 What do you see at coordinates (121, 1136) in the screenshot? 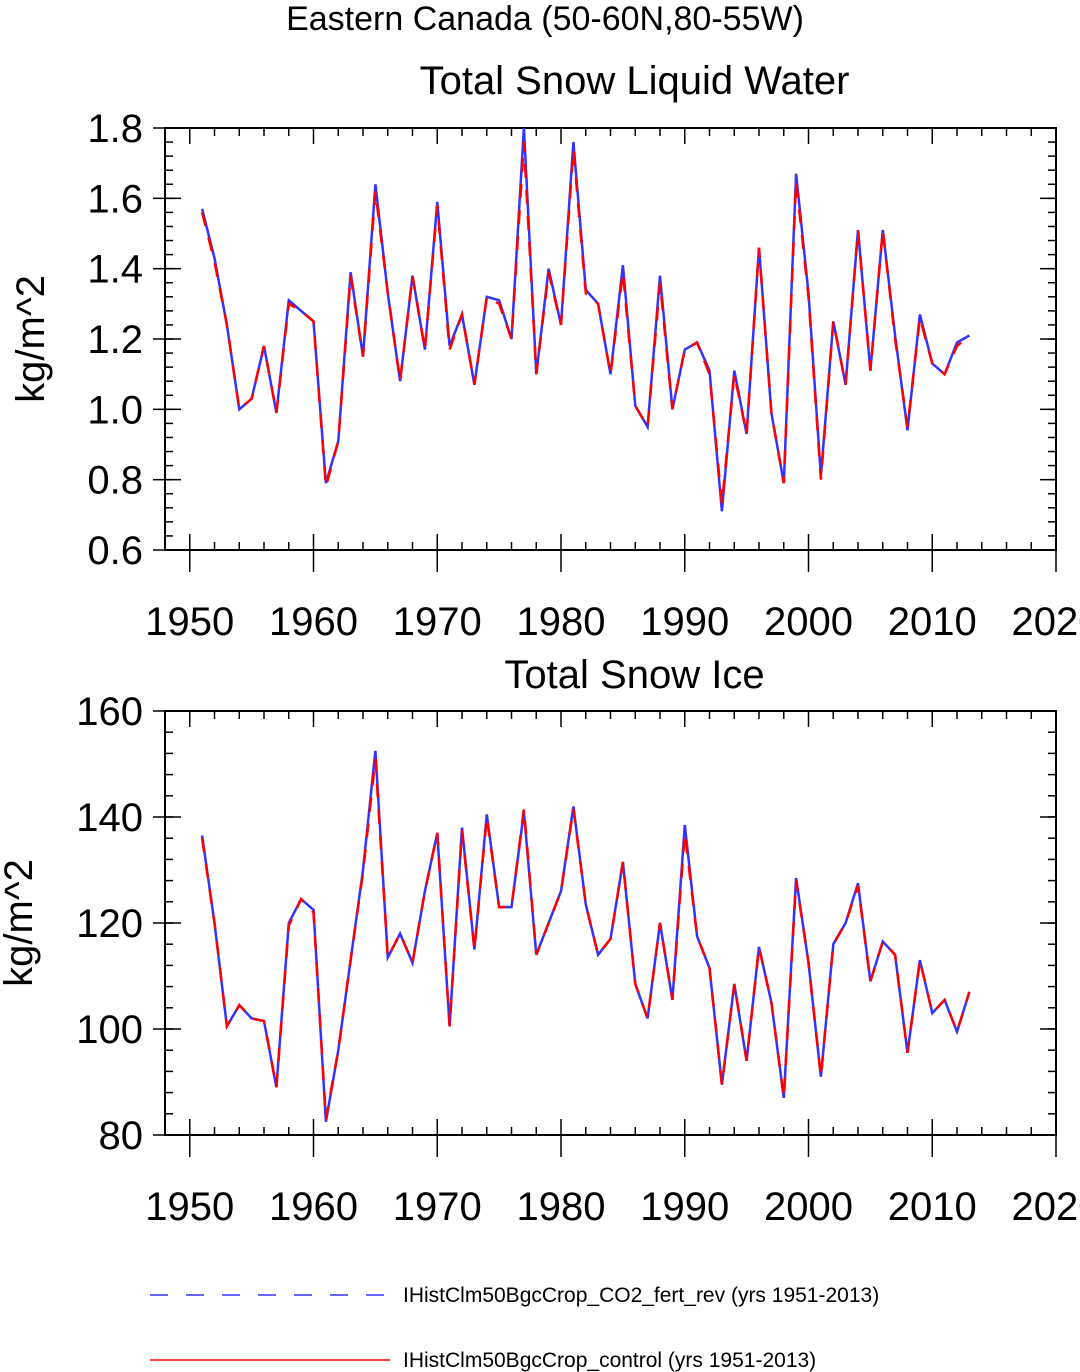
I see `y-tick-label: 80` at bounding box center [121, 1136].